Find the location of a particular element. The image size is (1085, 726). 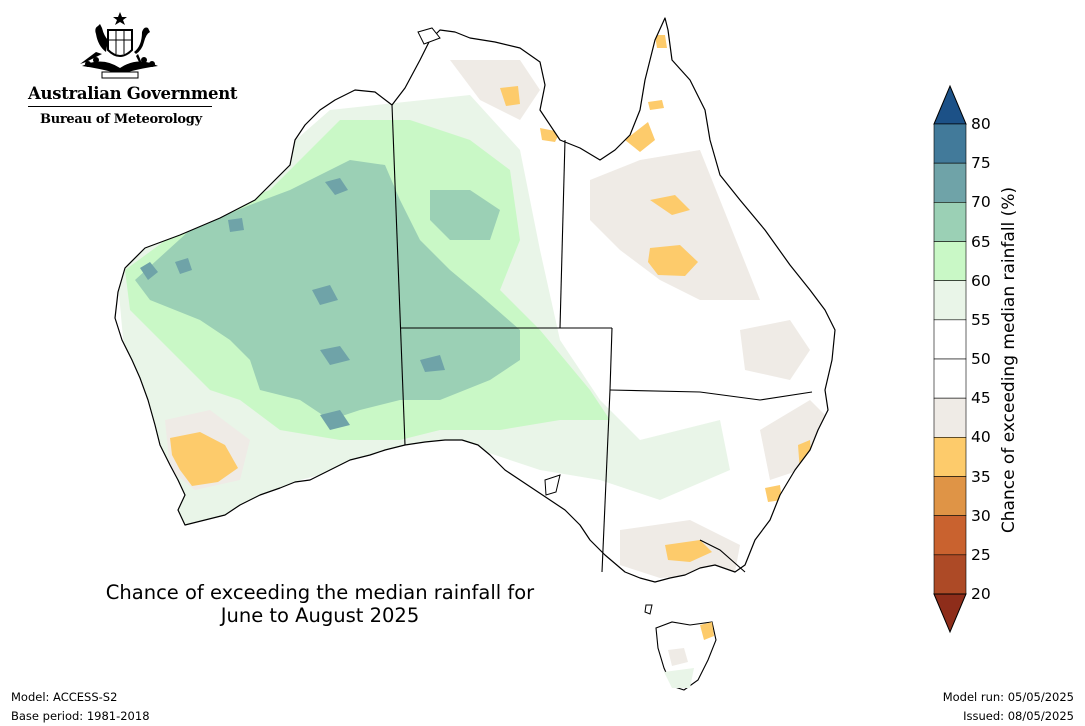

legend-tick-label: 20 is located at coordinates (981, 594).